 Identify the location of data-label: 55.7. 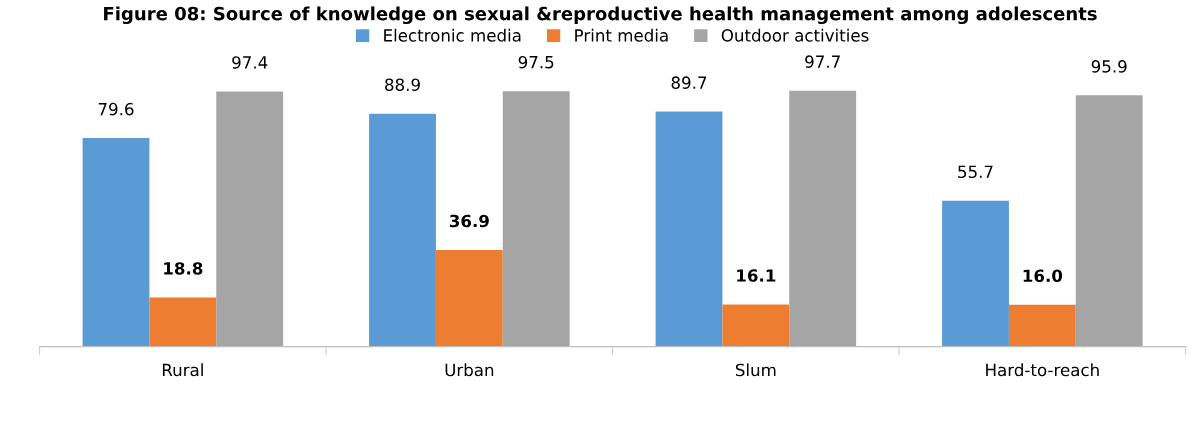
(975, 172).